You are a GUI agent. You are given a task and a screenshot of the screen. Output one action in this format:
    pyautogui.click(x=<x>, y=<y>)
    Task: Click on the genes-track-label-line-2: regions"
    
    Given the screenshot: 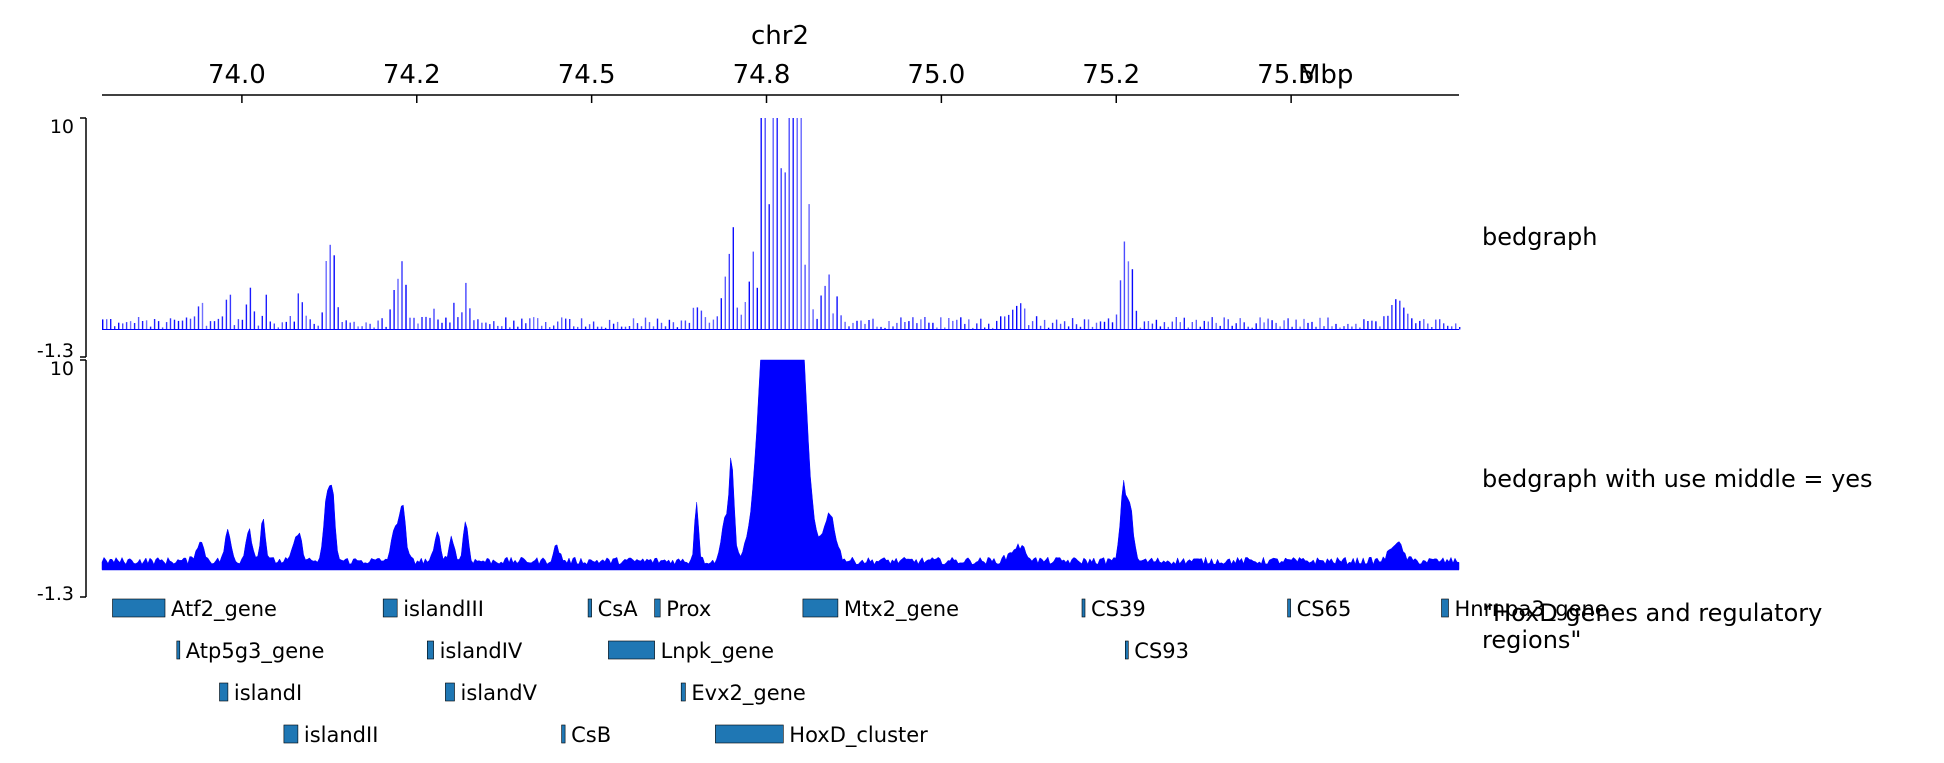 What is the action you would take?
    pyautogui.click(x=1531, y=640)
    